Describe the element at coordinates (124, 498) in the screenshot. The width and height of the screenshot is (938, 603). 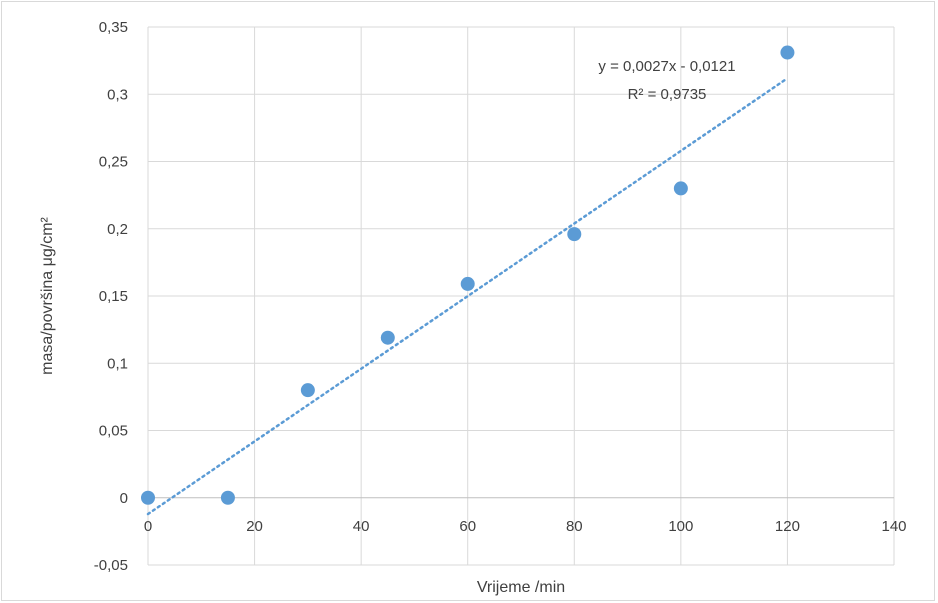
I see `y-tick-label: 0` at that location.